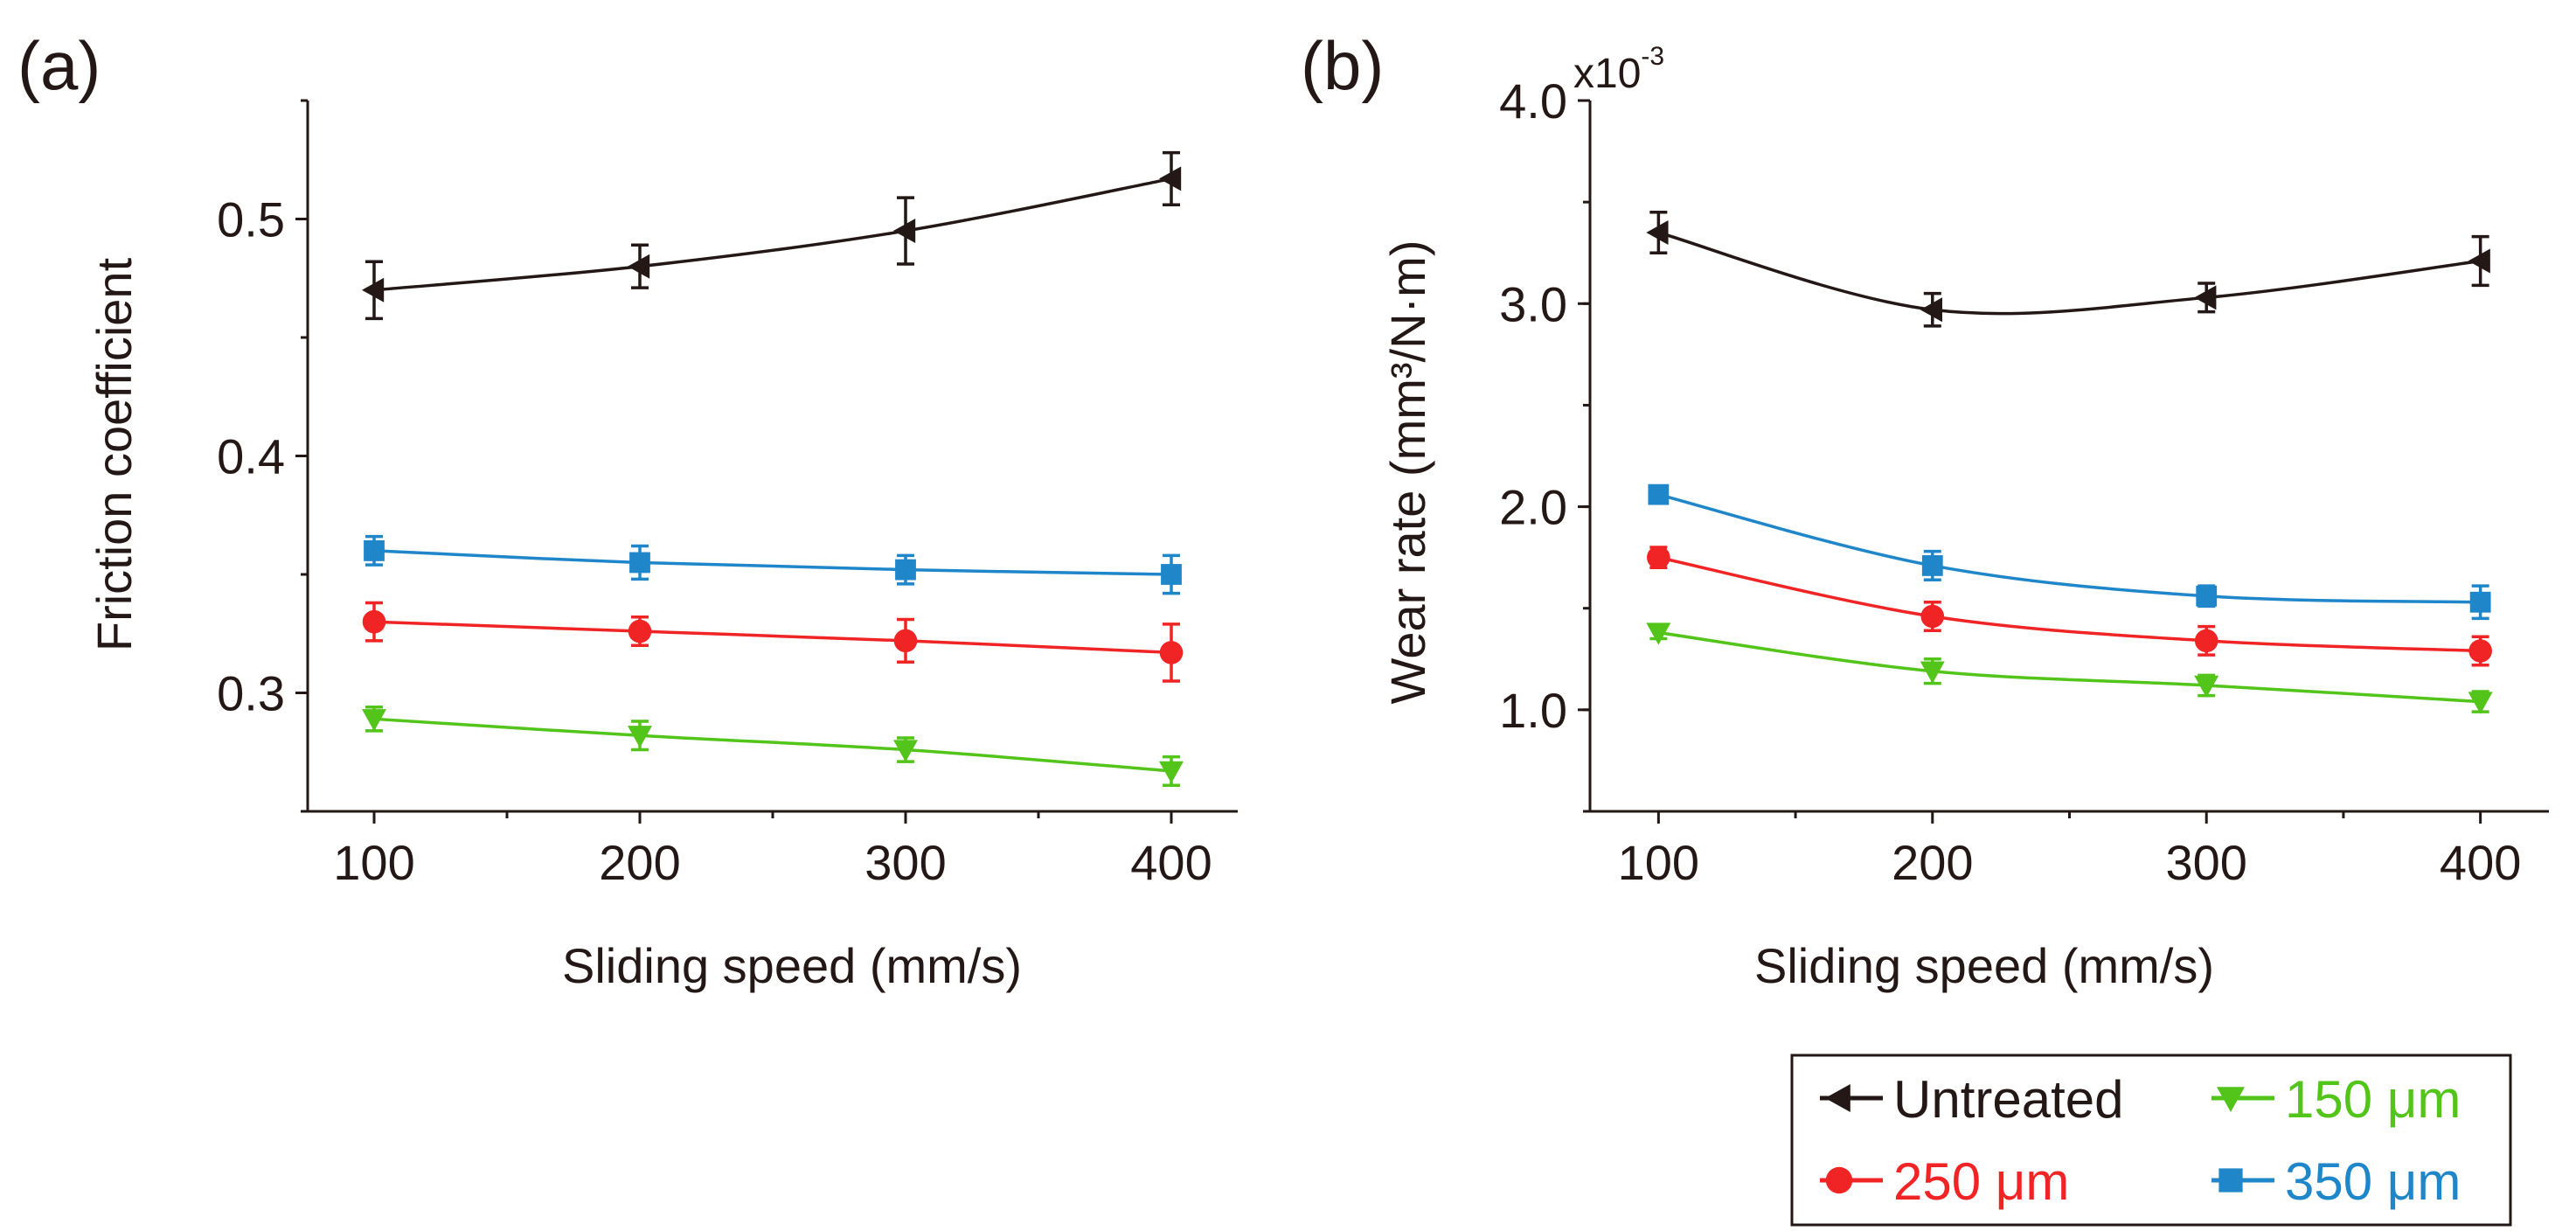 The image size is (2576, 1231). What do you see at coordinates (1659, 863) in the screenshot?
I see `panel-b-x-tick-label: 100` at bounding box center [1659, 863].